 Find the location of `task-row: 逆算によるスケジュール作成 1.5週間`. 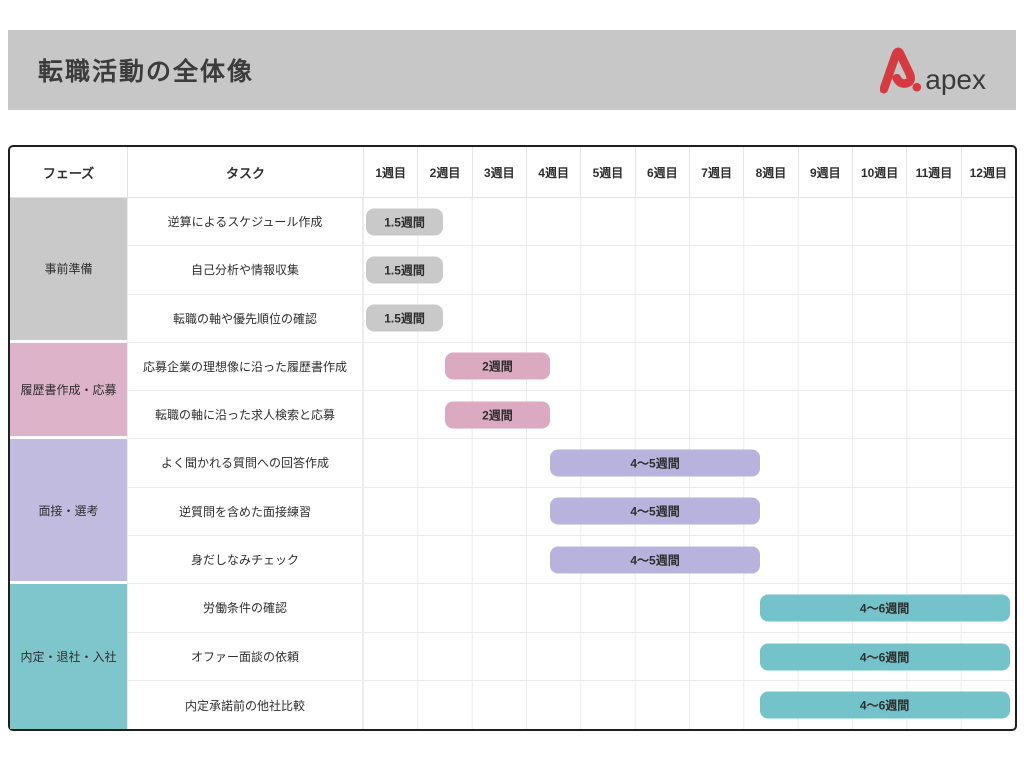

task-row: 逆算によるスケジュール作成 1.5週間 is located at coordinates (571, 222).